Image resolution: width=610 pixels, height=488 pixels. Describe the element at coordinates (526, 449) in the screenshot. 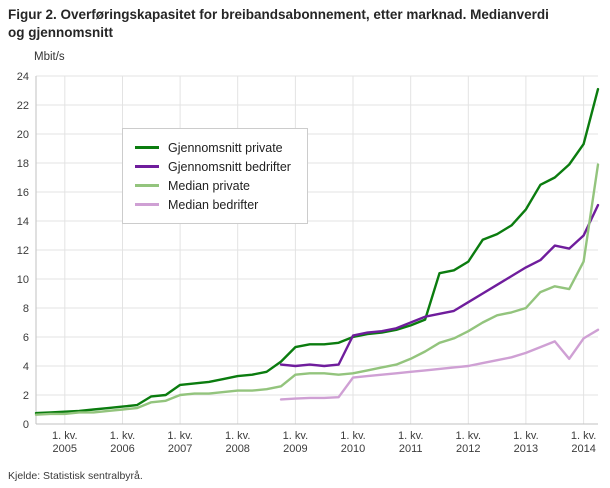

I see `x-tick-label-year: 2013` at that location.